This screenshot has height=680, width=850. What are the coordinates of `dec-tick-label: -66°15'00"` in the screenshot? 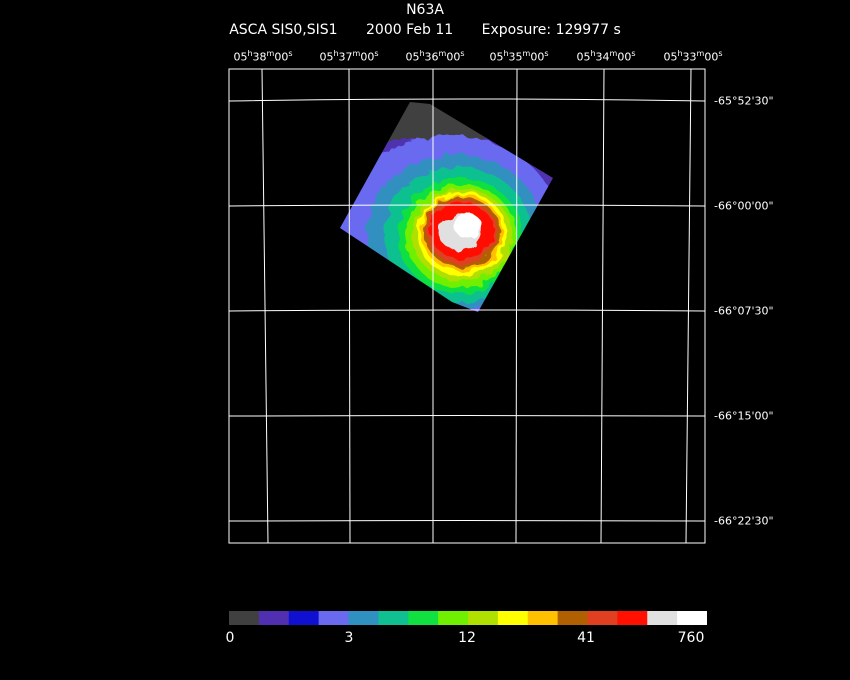 It's located at (744, 416).